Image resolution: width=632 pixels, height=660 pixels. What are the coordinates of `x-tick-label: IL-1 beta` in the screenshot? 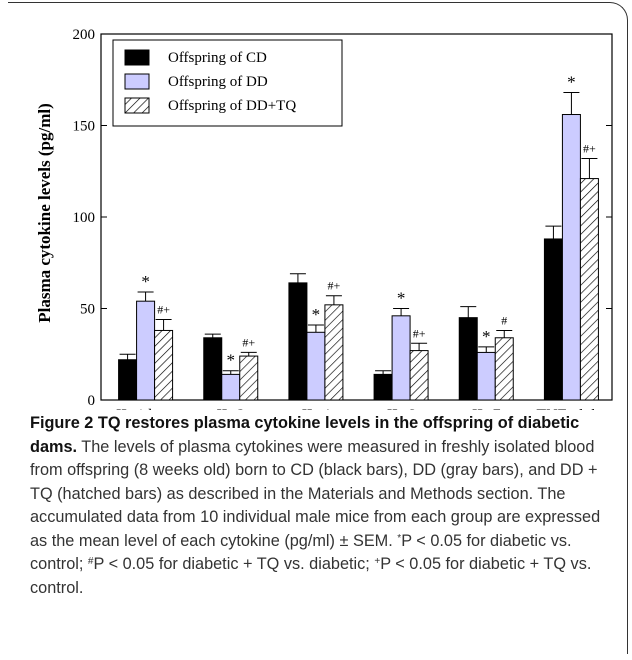 It's located at (145, 408).